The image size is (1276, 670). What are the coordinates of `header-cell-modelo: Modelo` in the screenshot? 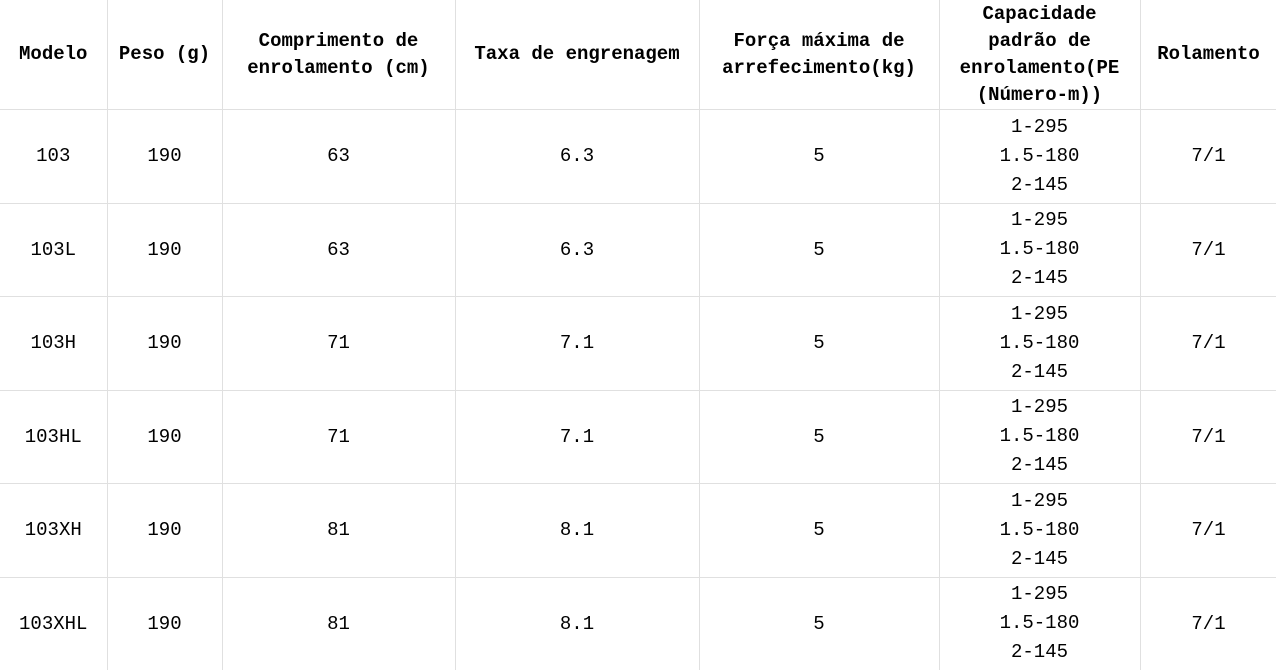 It's located at (54, 55).